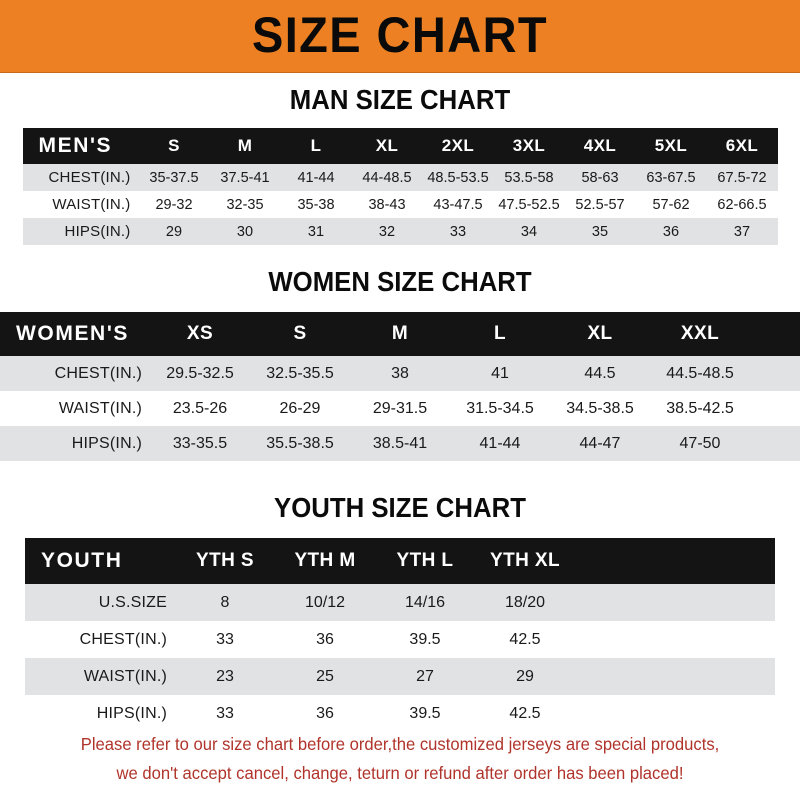 Image resolution: width=800 pixels, height=800 pixels. I want to click on women-measure-cell: 41-44, so click(500, 443).